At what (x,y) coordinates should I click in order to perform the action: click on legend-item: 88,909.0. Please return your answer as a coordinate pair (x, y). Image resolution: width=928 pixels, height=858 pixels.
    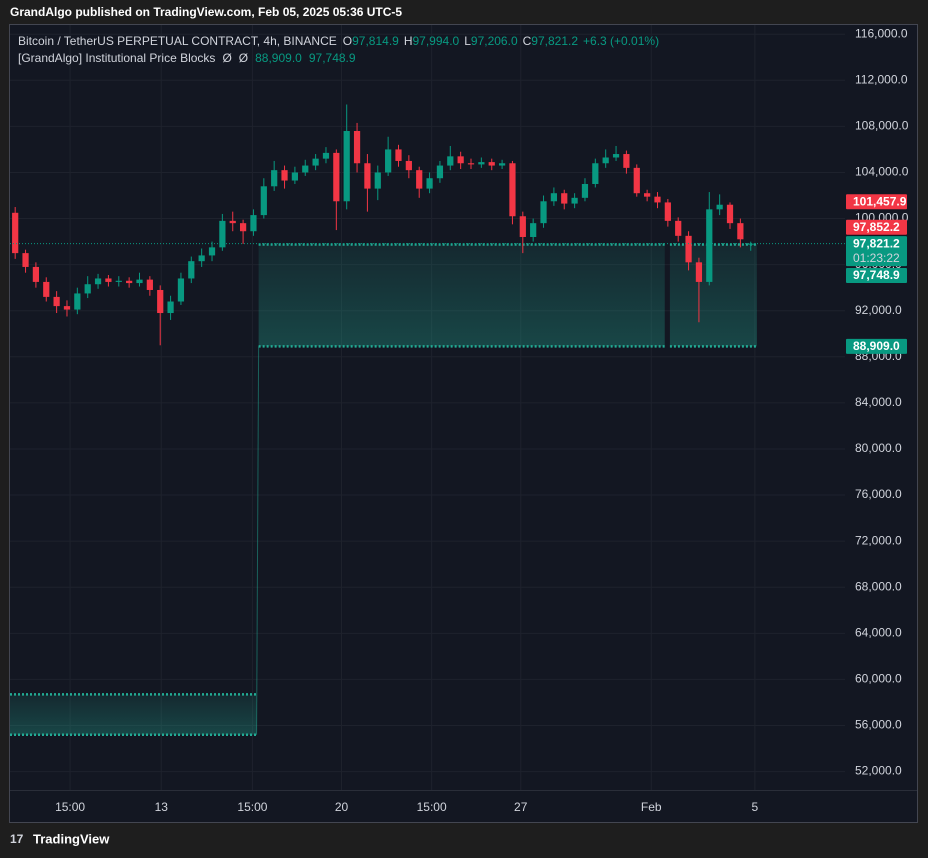
    Looking at the image, I should click on (278, 58).